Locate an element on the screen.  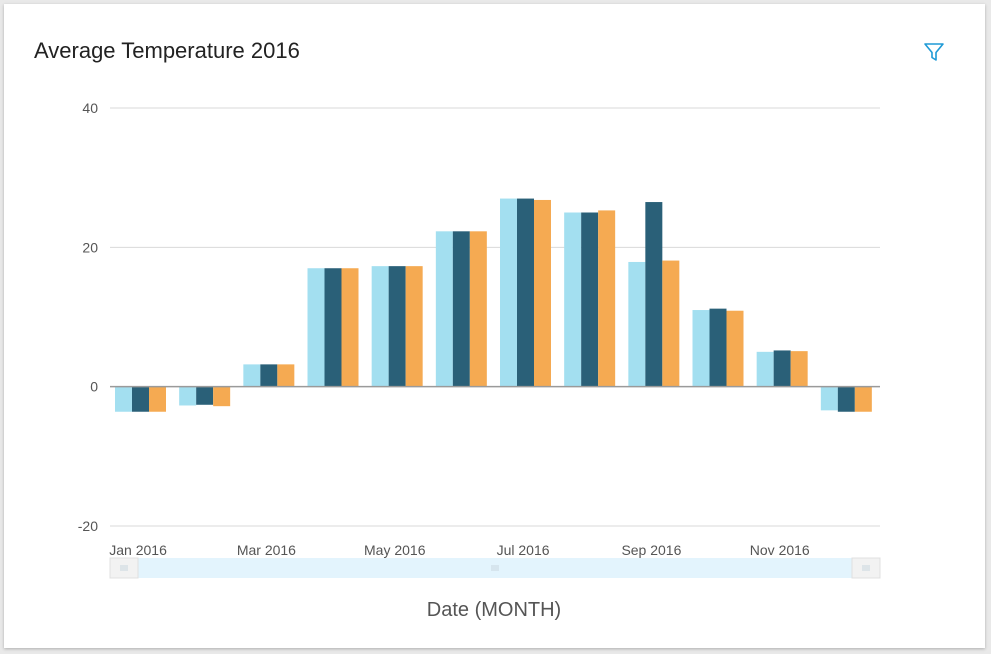
bar-mar-2016-s3 is located at coordinates (286, 375).